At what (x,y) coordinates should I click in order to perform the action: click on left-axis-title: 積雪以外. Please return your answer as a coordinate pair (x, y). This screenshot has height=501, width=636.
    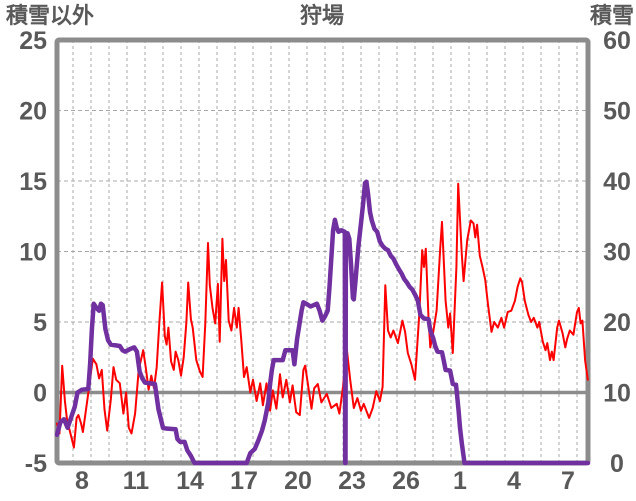
    Looking at the image, I should click on (50, 15).